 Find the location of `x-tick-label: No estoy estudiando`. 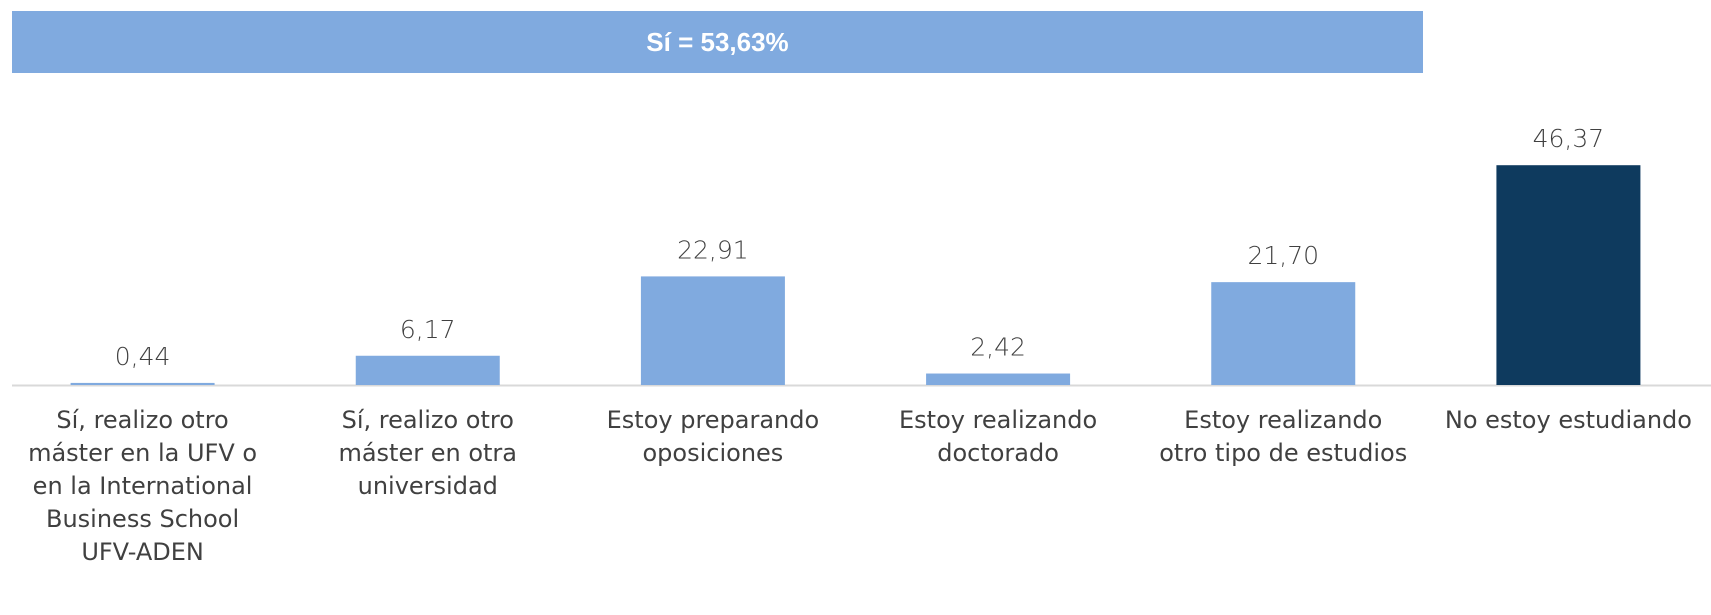

x-tick-label: No estoy estudiando is located at coordinates (1568, 420).